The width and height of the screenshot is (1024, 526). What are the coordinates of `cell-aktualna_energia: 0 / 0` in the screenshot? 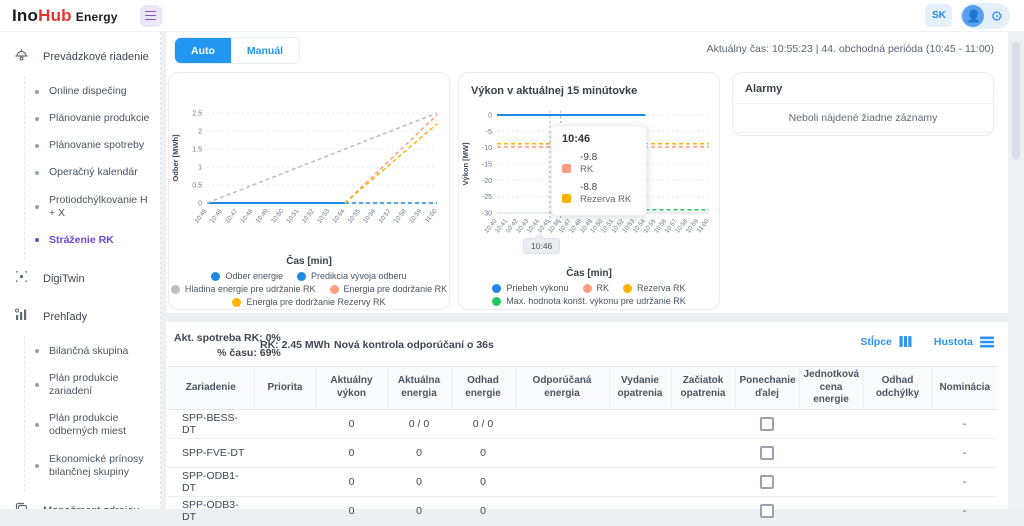 It's located at (419, 424).